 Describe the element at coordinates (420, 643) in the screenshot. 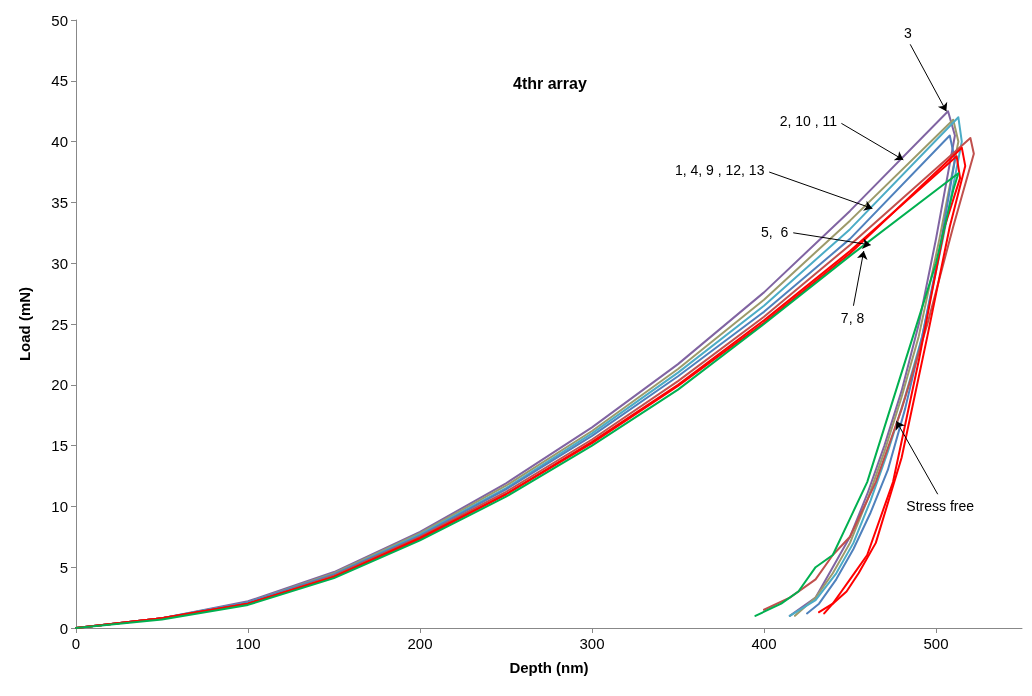

I see `x-tick-label: 200` at that location.